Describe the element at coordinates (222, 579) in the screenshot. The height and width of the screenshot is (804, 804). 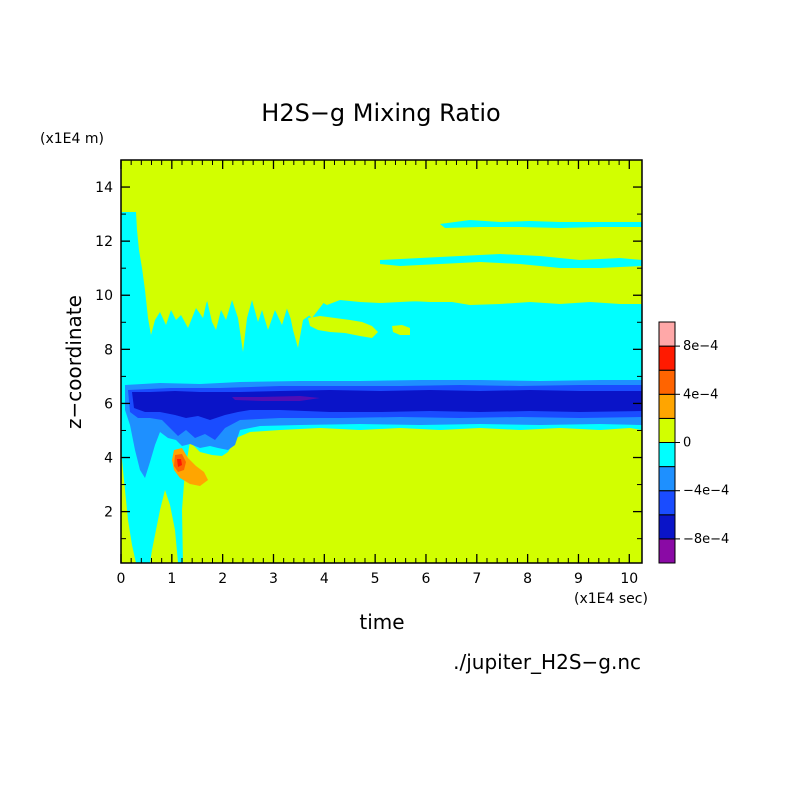
I see `x-tick-label: 2` at that location.